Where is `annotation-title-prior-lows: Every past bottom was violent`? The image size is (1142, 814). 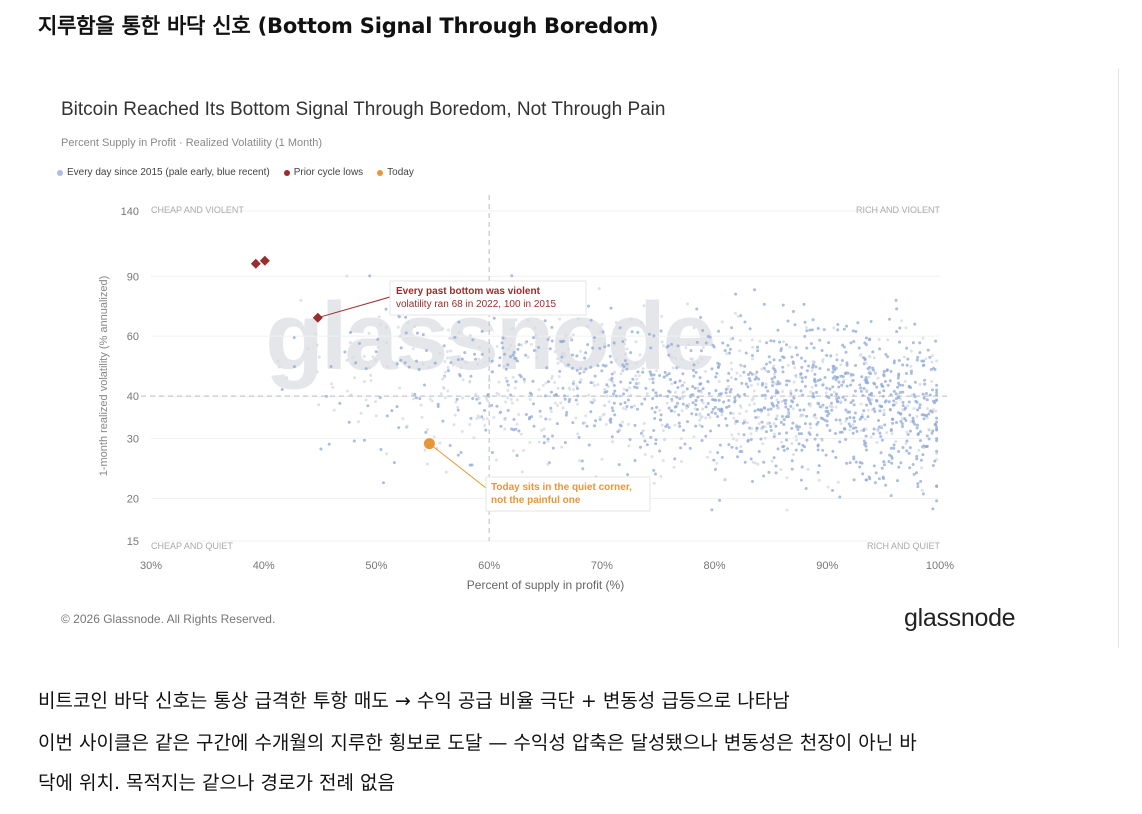
annotation-title-prior-lows: Every past bottom was violent is located at coordinates (468, 291).